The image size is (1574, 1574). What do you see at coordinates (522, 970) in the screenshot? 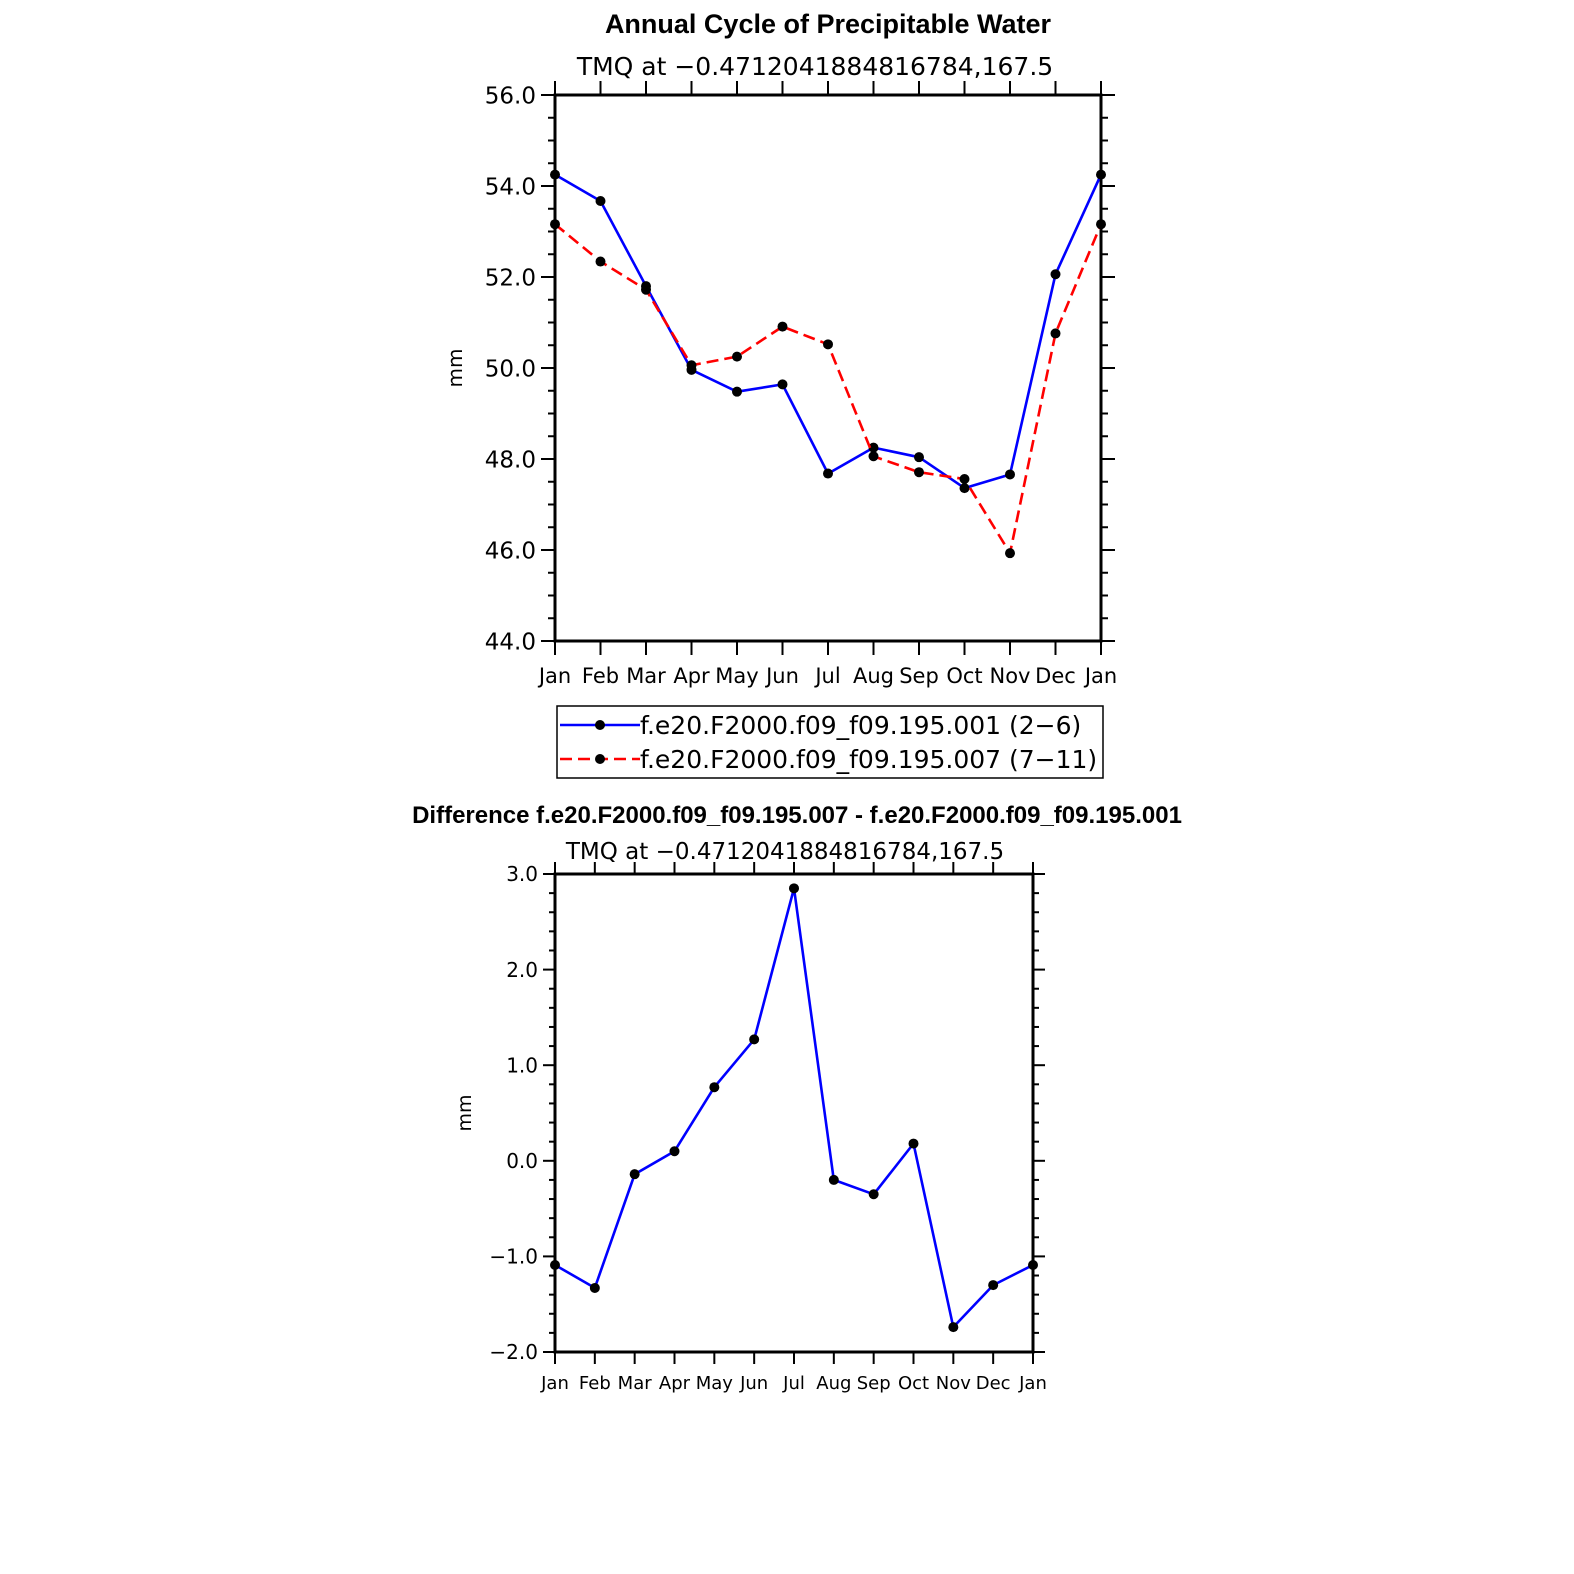
I see `y-tick-label: 2.0` at bounding box center [522, 970].